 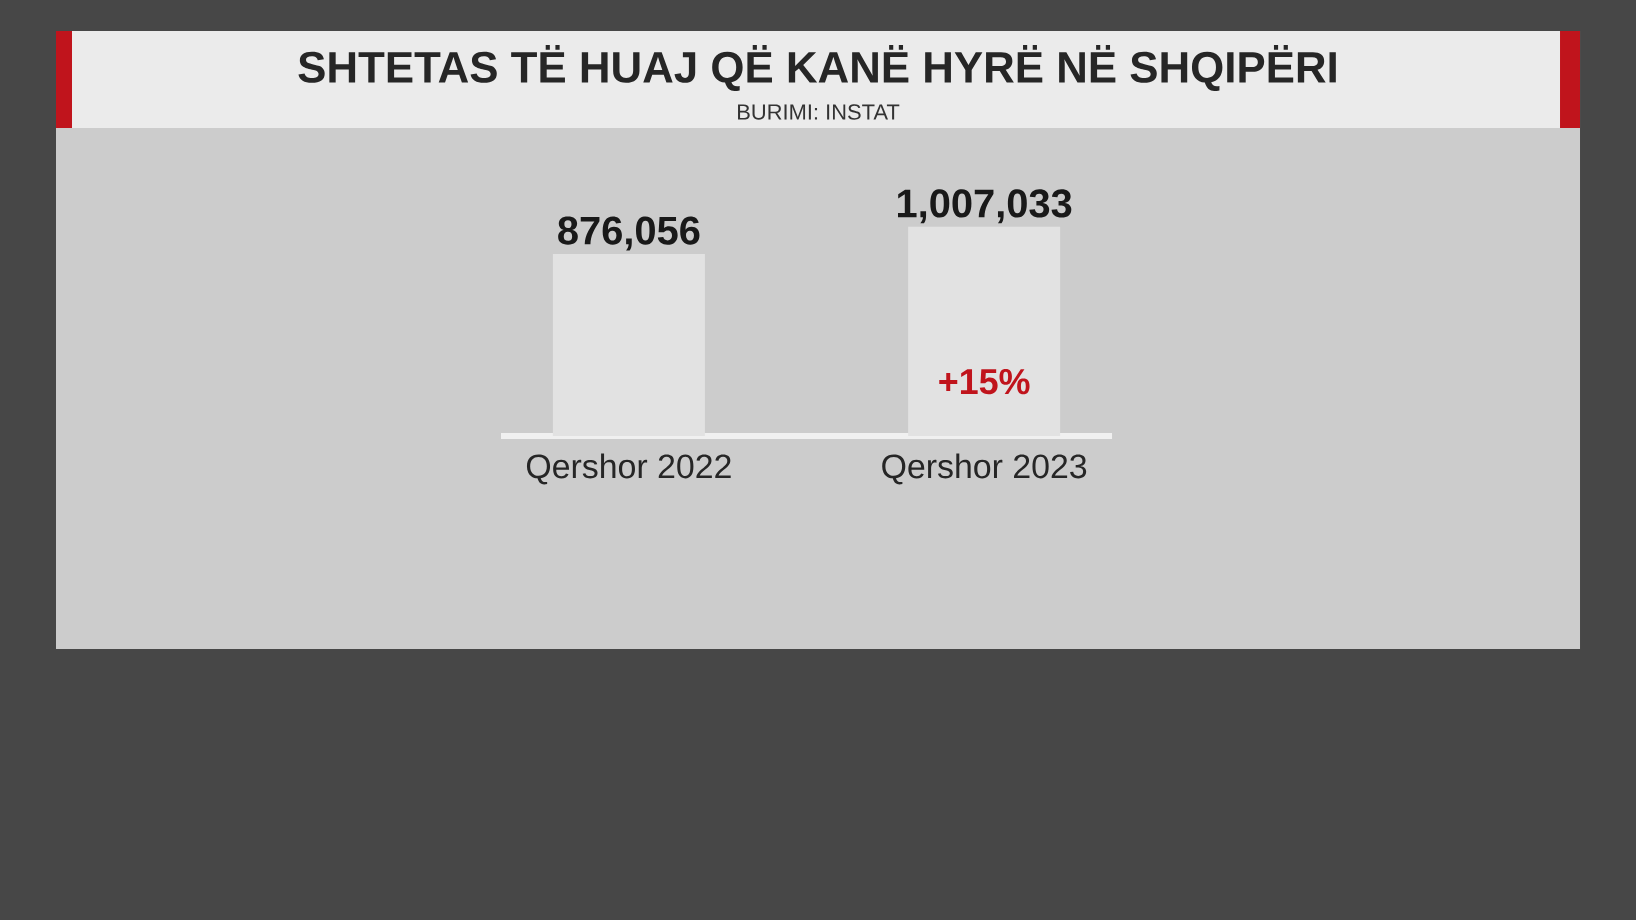 What do you see at coordinates (628, 469) in the screenshot?
I see `x-tick-label: Qershor 2022` at bounding box center [628, 469].